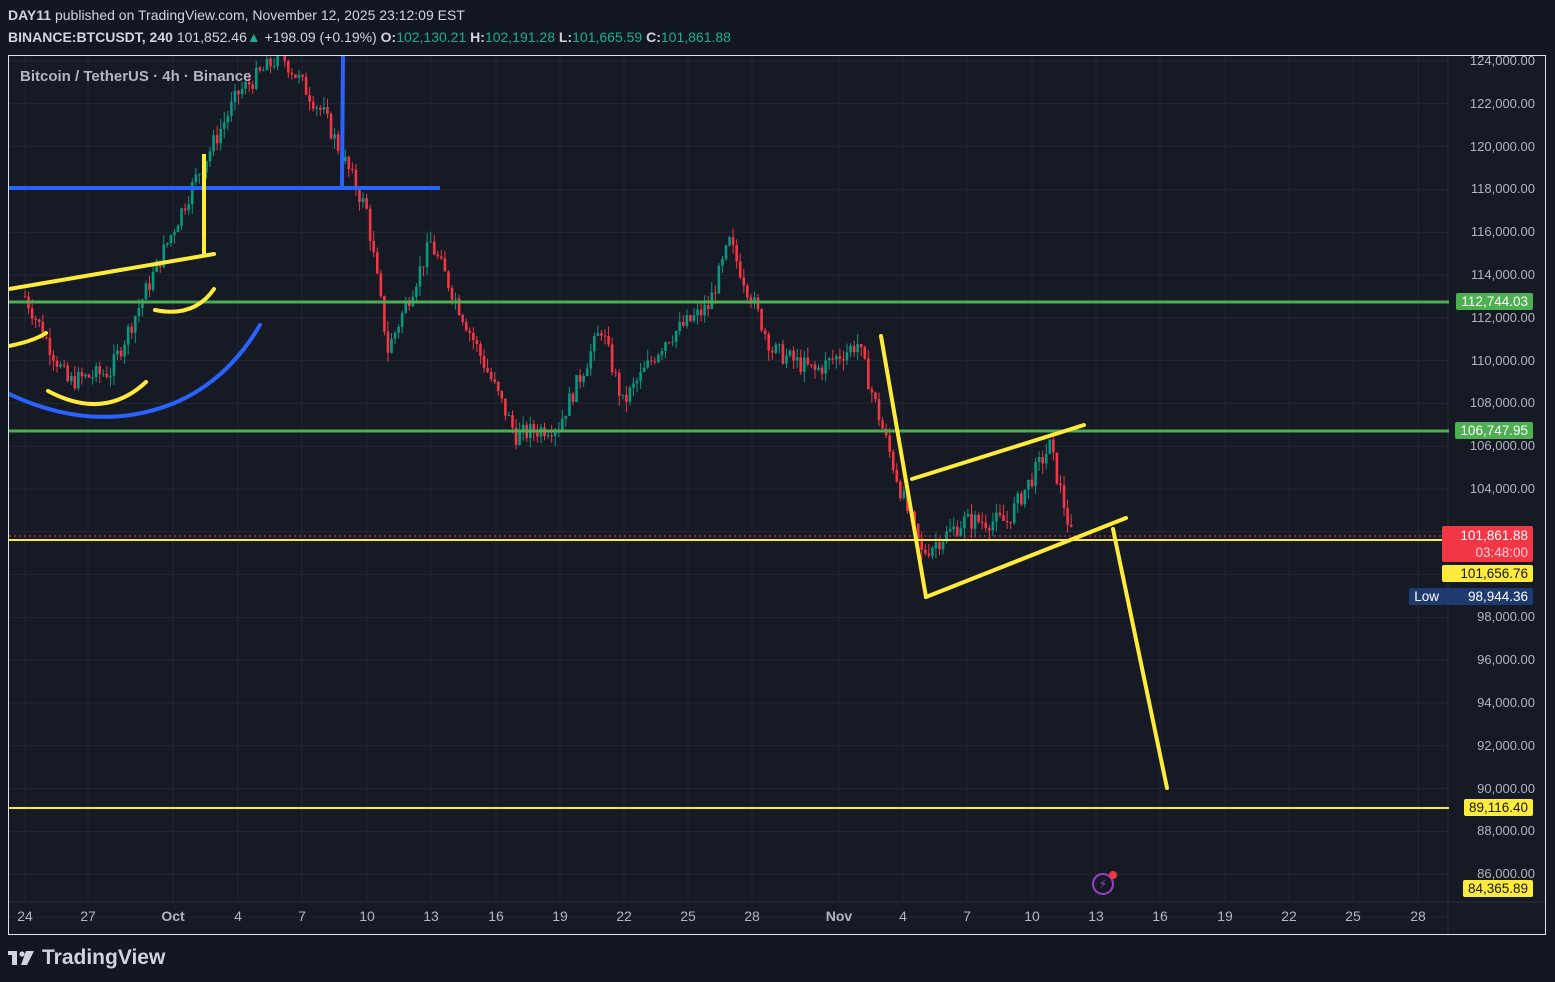 This screenshot has width=1555, height=982. Describe the element at coordinates (1113, 875) in the screenshot. I see `notification-dot` at that location.